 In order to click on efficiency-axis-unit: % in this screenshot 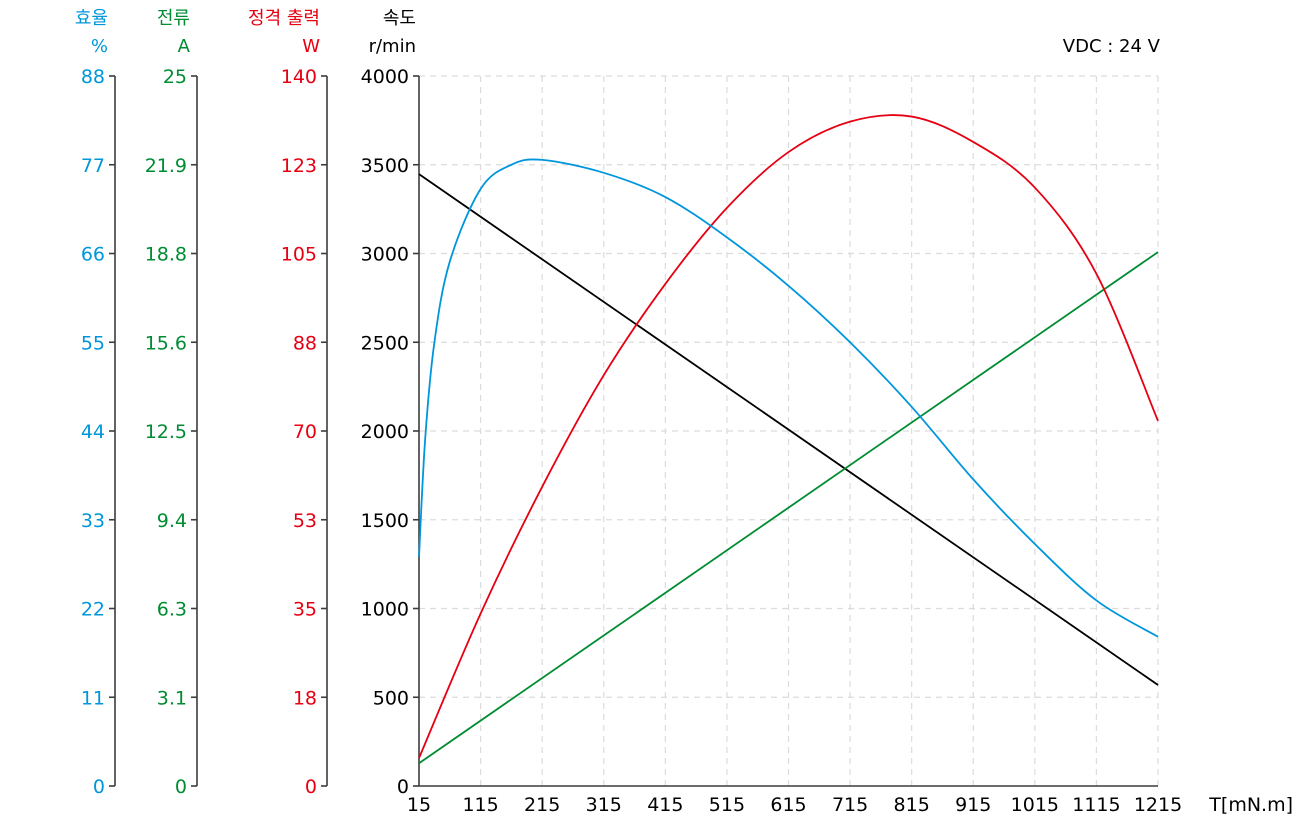, I will do `click(99, 46)`.